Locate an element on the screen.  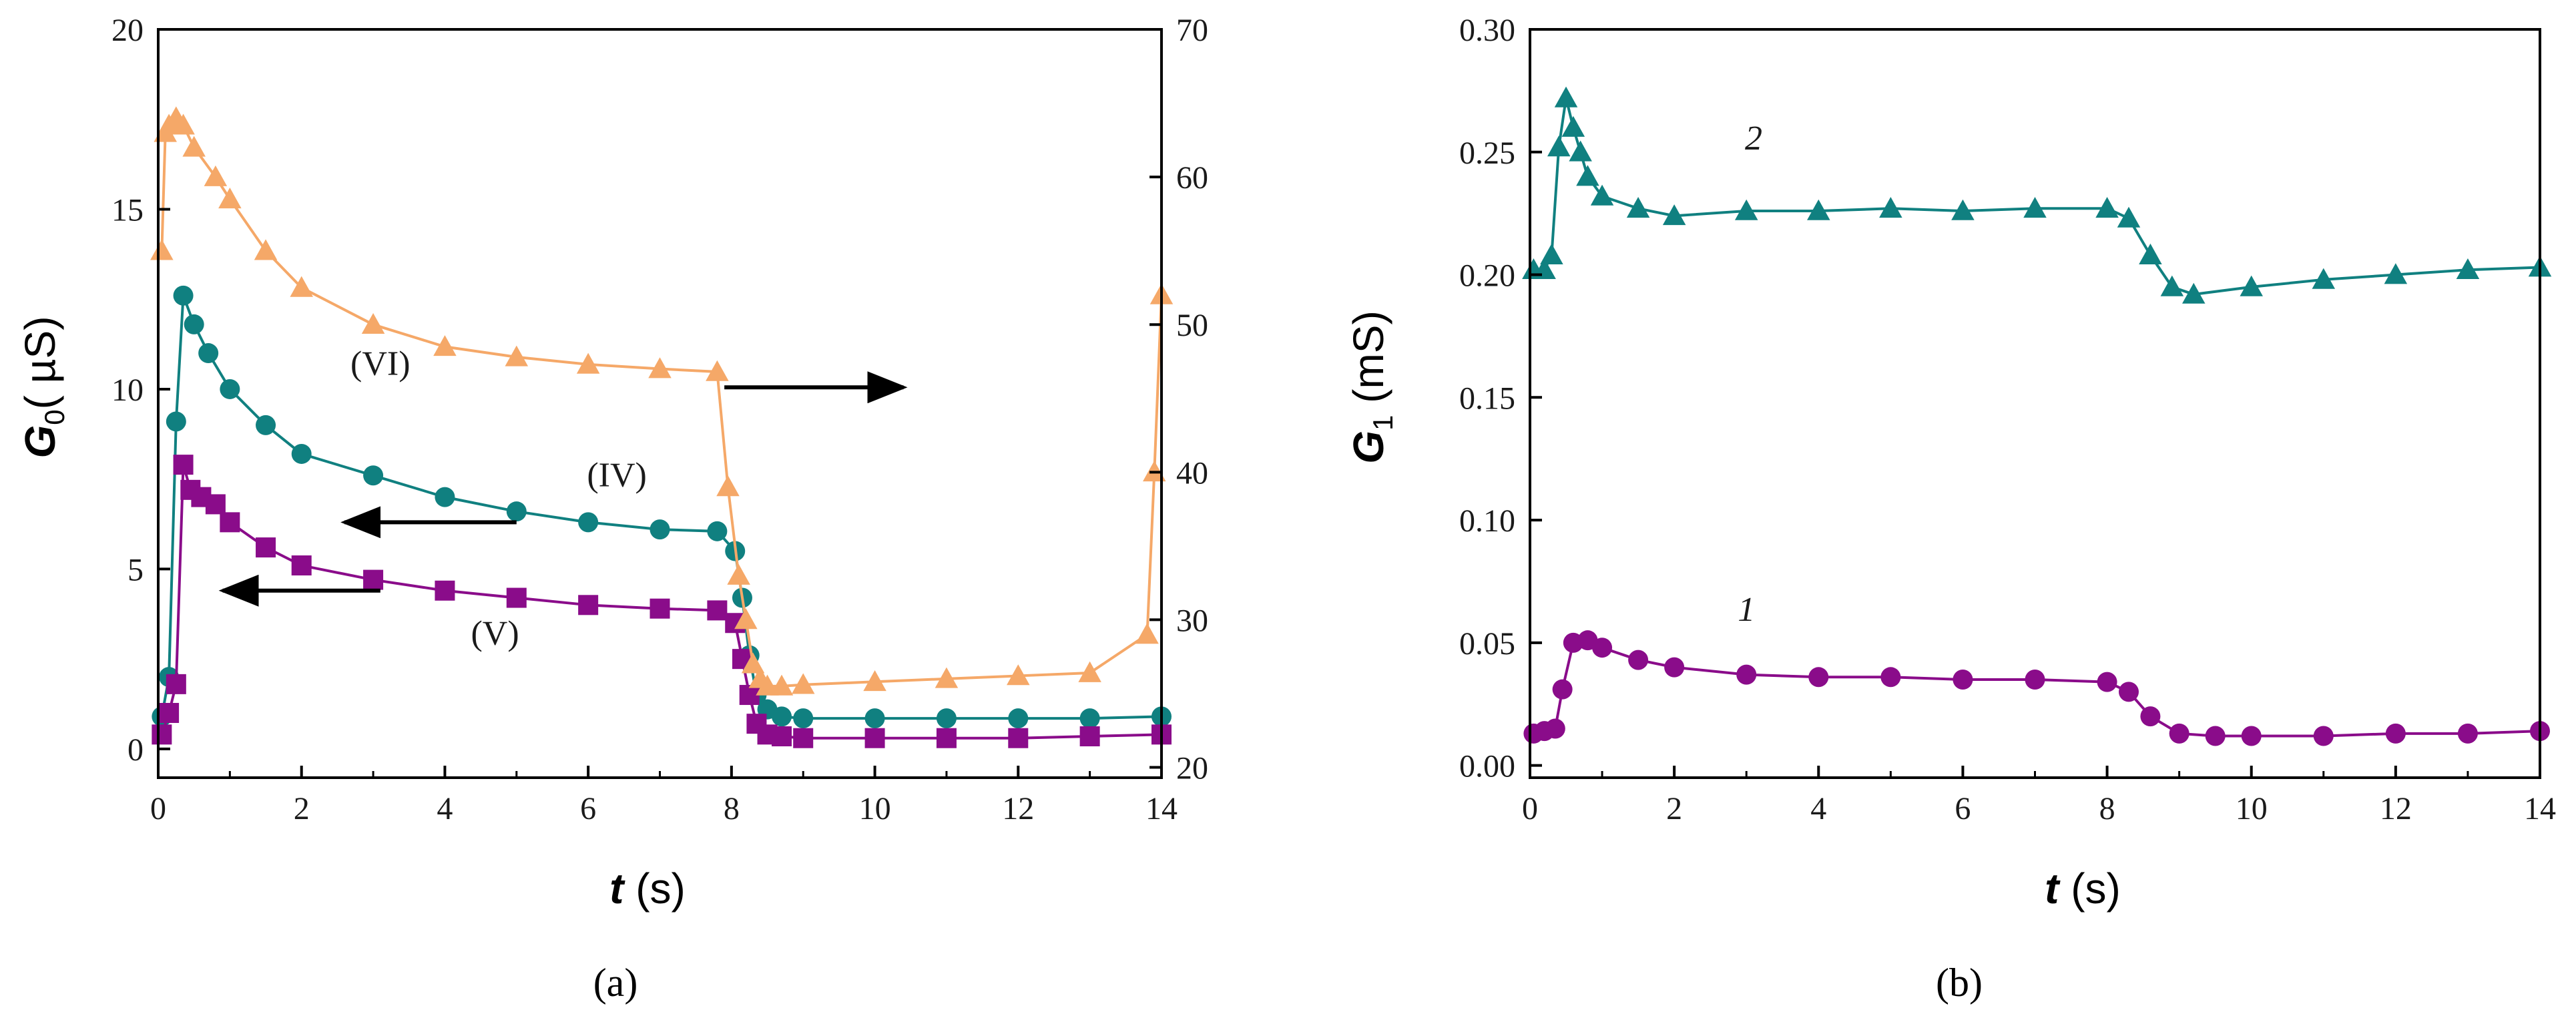
panel-a-x-axis-title: t (s) is located at coordinates (647, 888).